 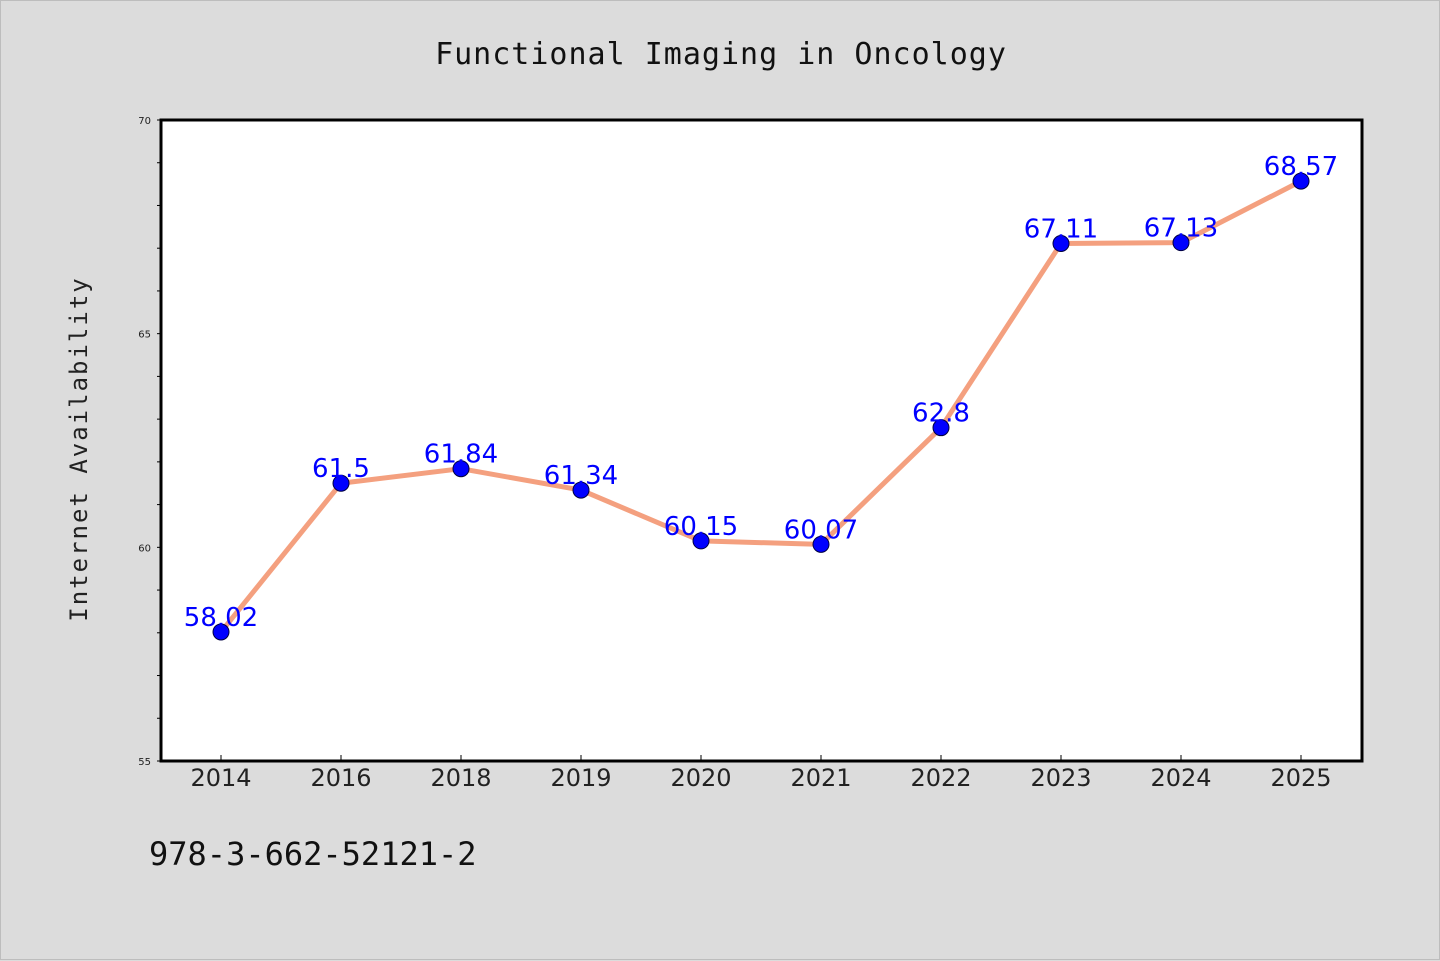 What do you see at coordinates (313, 854) in the screenshot?
I see `footer-code: 978-3-662-52121-2` at bounding box center [313, 854].